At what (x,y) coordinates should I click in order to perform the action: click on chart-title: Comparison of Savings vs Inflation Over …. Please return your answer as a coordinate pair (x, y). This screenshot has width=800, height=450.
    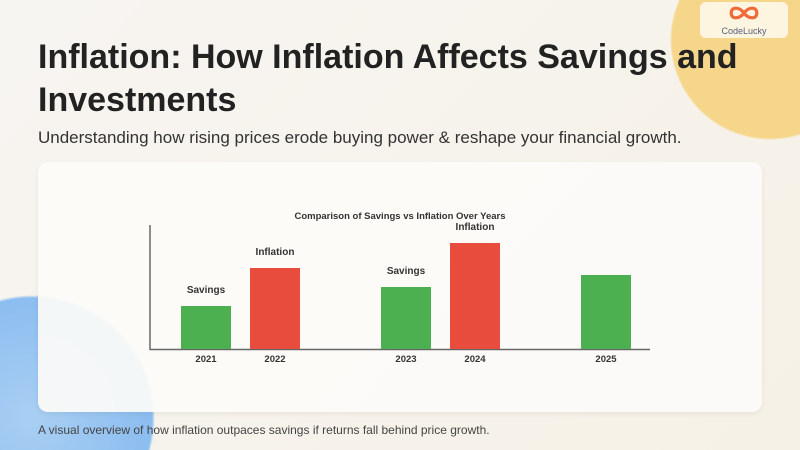
    Looking at the image, I should click on (399, 216).